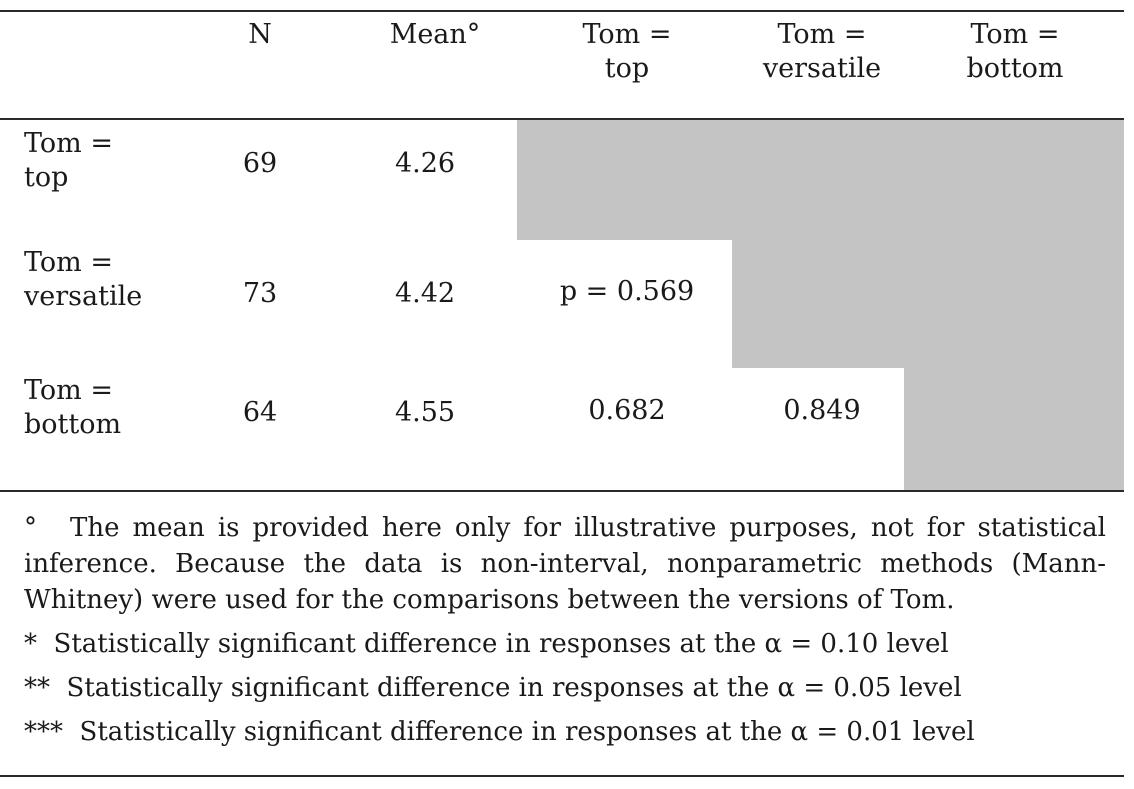 The width and height of the screenshot is (1134, 789). What do you see at coordinates (822, 68) in the screenshot?
I see `header-tom-versatile-line2: versatile` at bounding box center [822, 68].